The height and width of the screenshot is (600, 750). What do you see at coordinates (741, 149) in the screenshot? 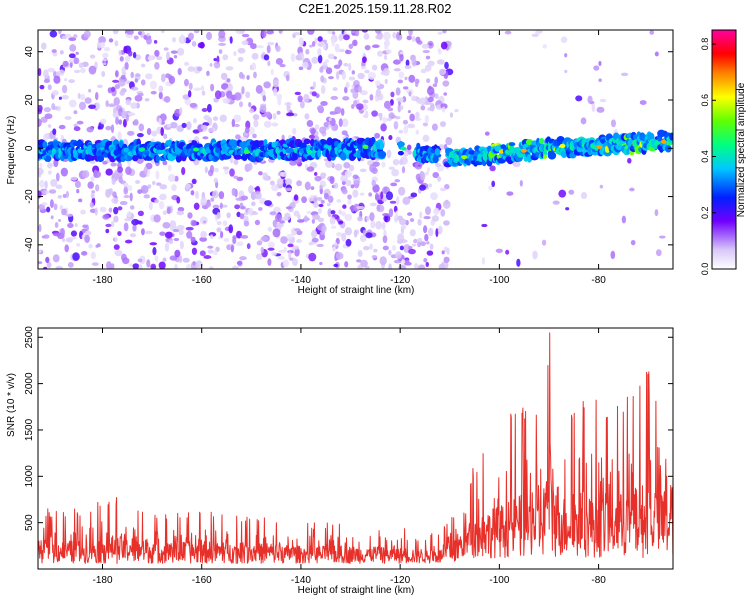
I see `colorbar-label: Normalized spectral amplitude` at bounding box center [741, 149].